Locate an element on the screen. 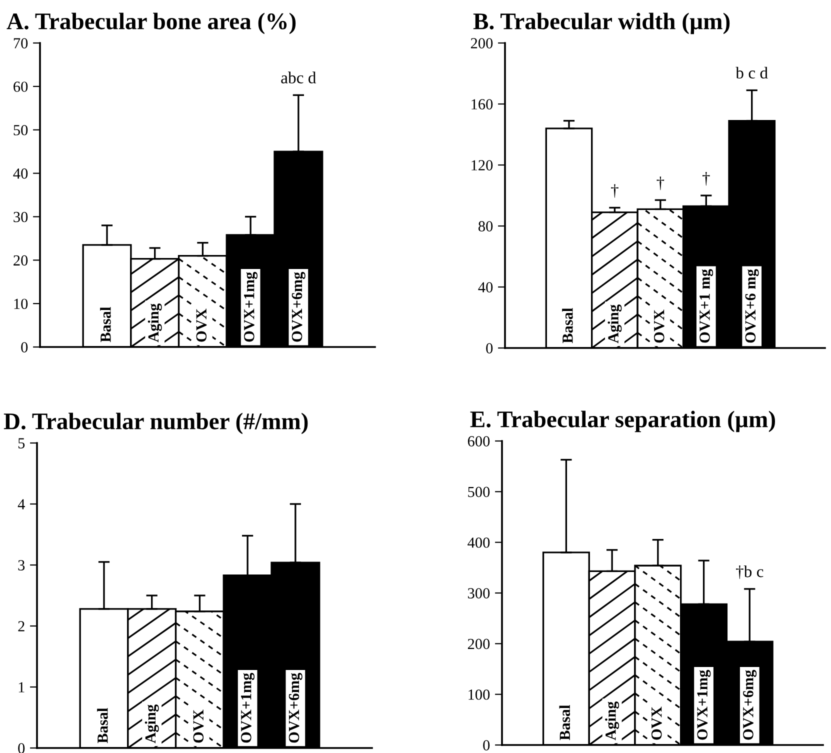 The height and width of the screenshot is (753, 831). y-tick-label: 3 is located at coordinates (21, 565).